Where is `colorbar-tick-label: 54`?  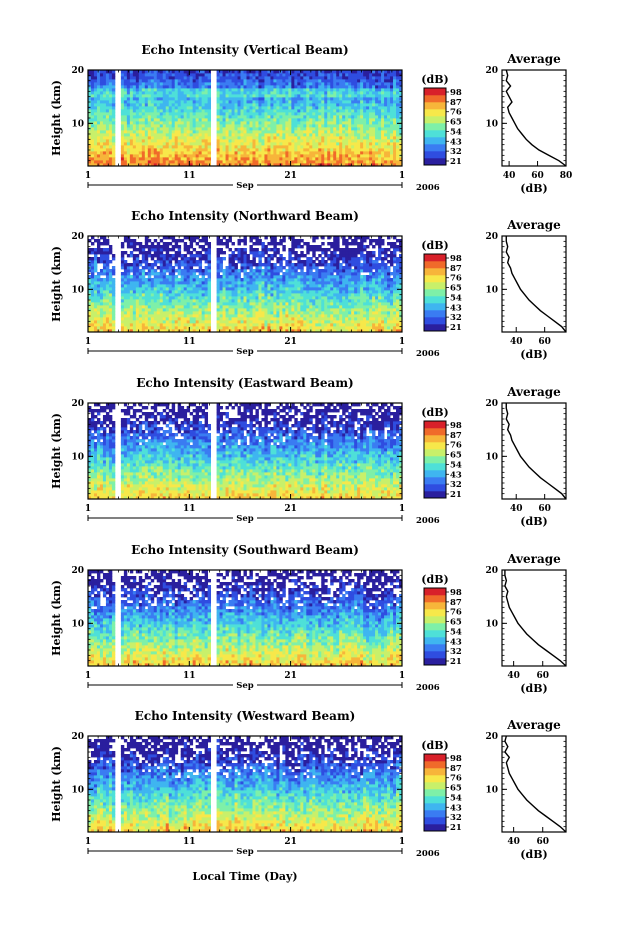 colorbar-tick-label: 54 is located at coordinates (456, 132).